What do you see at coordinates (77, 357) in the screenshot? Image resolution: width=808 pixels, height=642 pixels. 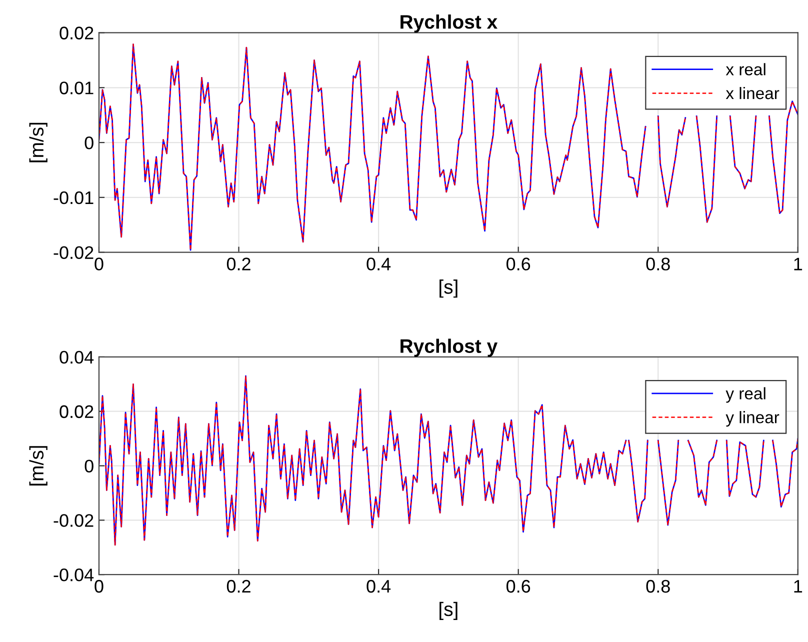 I see `y-tick-label: 0.04` at bounding box center [77, 357].